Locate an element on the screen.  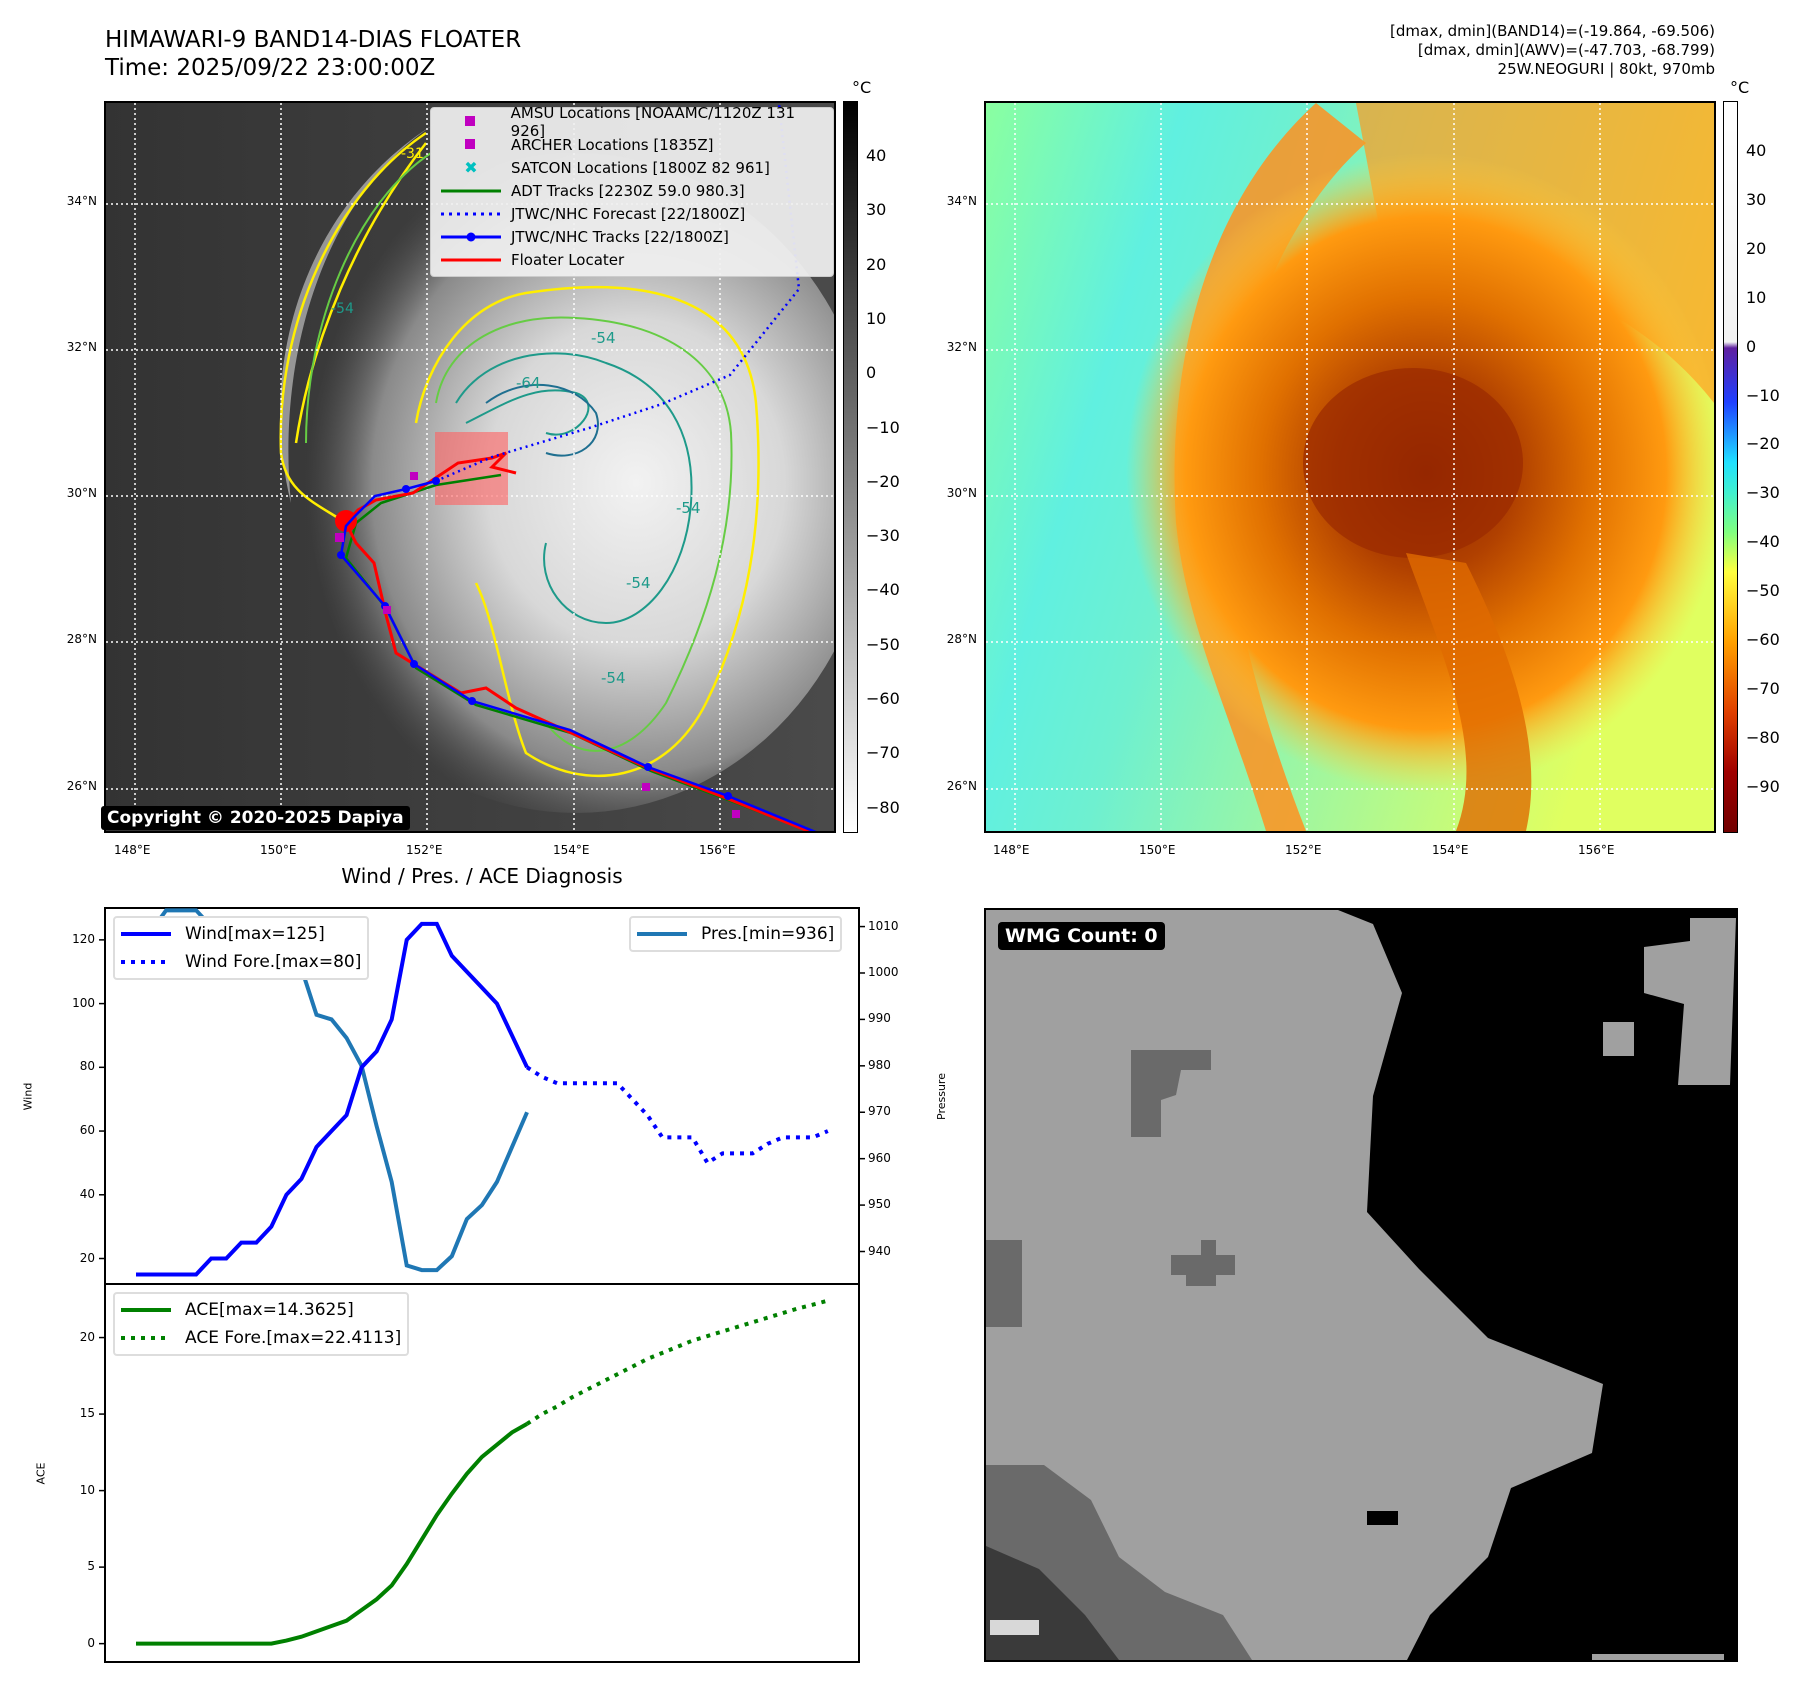
pressure-legend: Pres.[min=936] is located at coordinates (736, 934).